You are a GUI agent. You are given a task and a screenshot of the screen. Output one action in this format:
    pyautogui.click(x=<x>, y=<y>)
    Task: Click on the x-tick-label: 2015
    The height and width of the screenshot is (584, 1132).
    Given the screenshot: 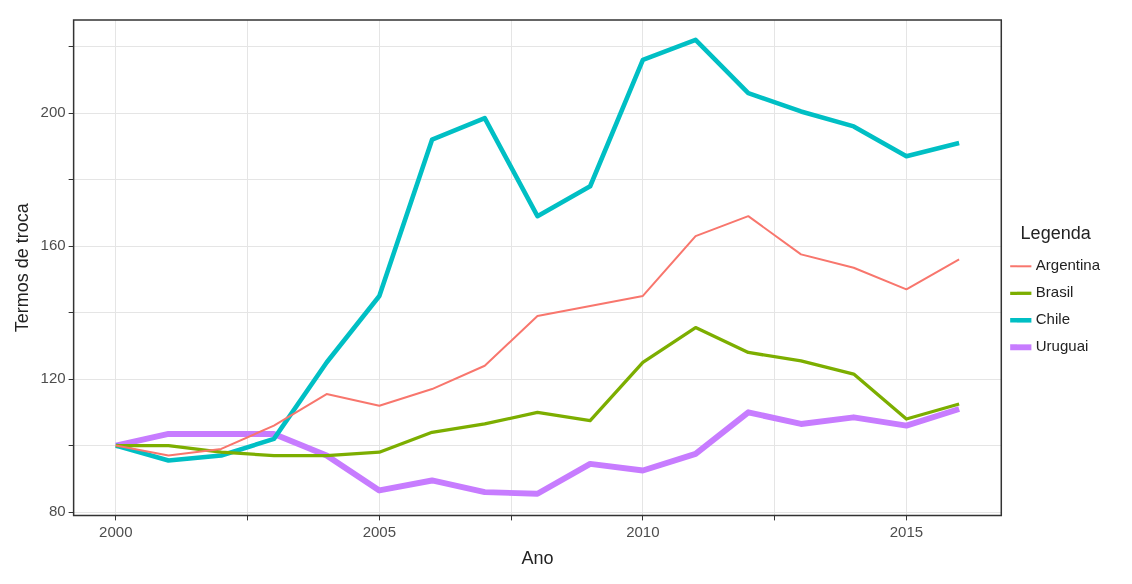 What is the action you would take?
    pyautogui.click(x=906, y=531)
    